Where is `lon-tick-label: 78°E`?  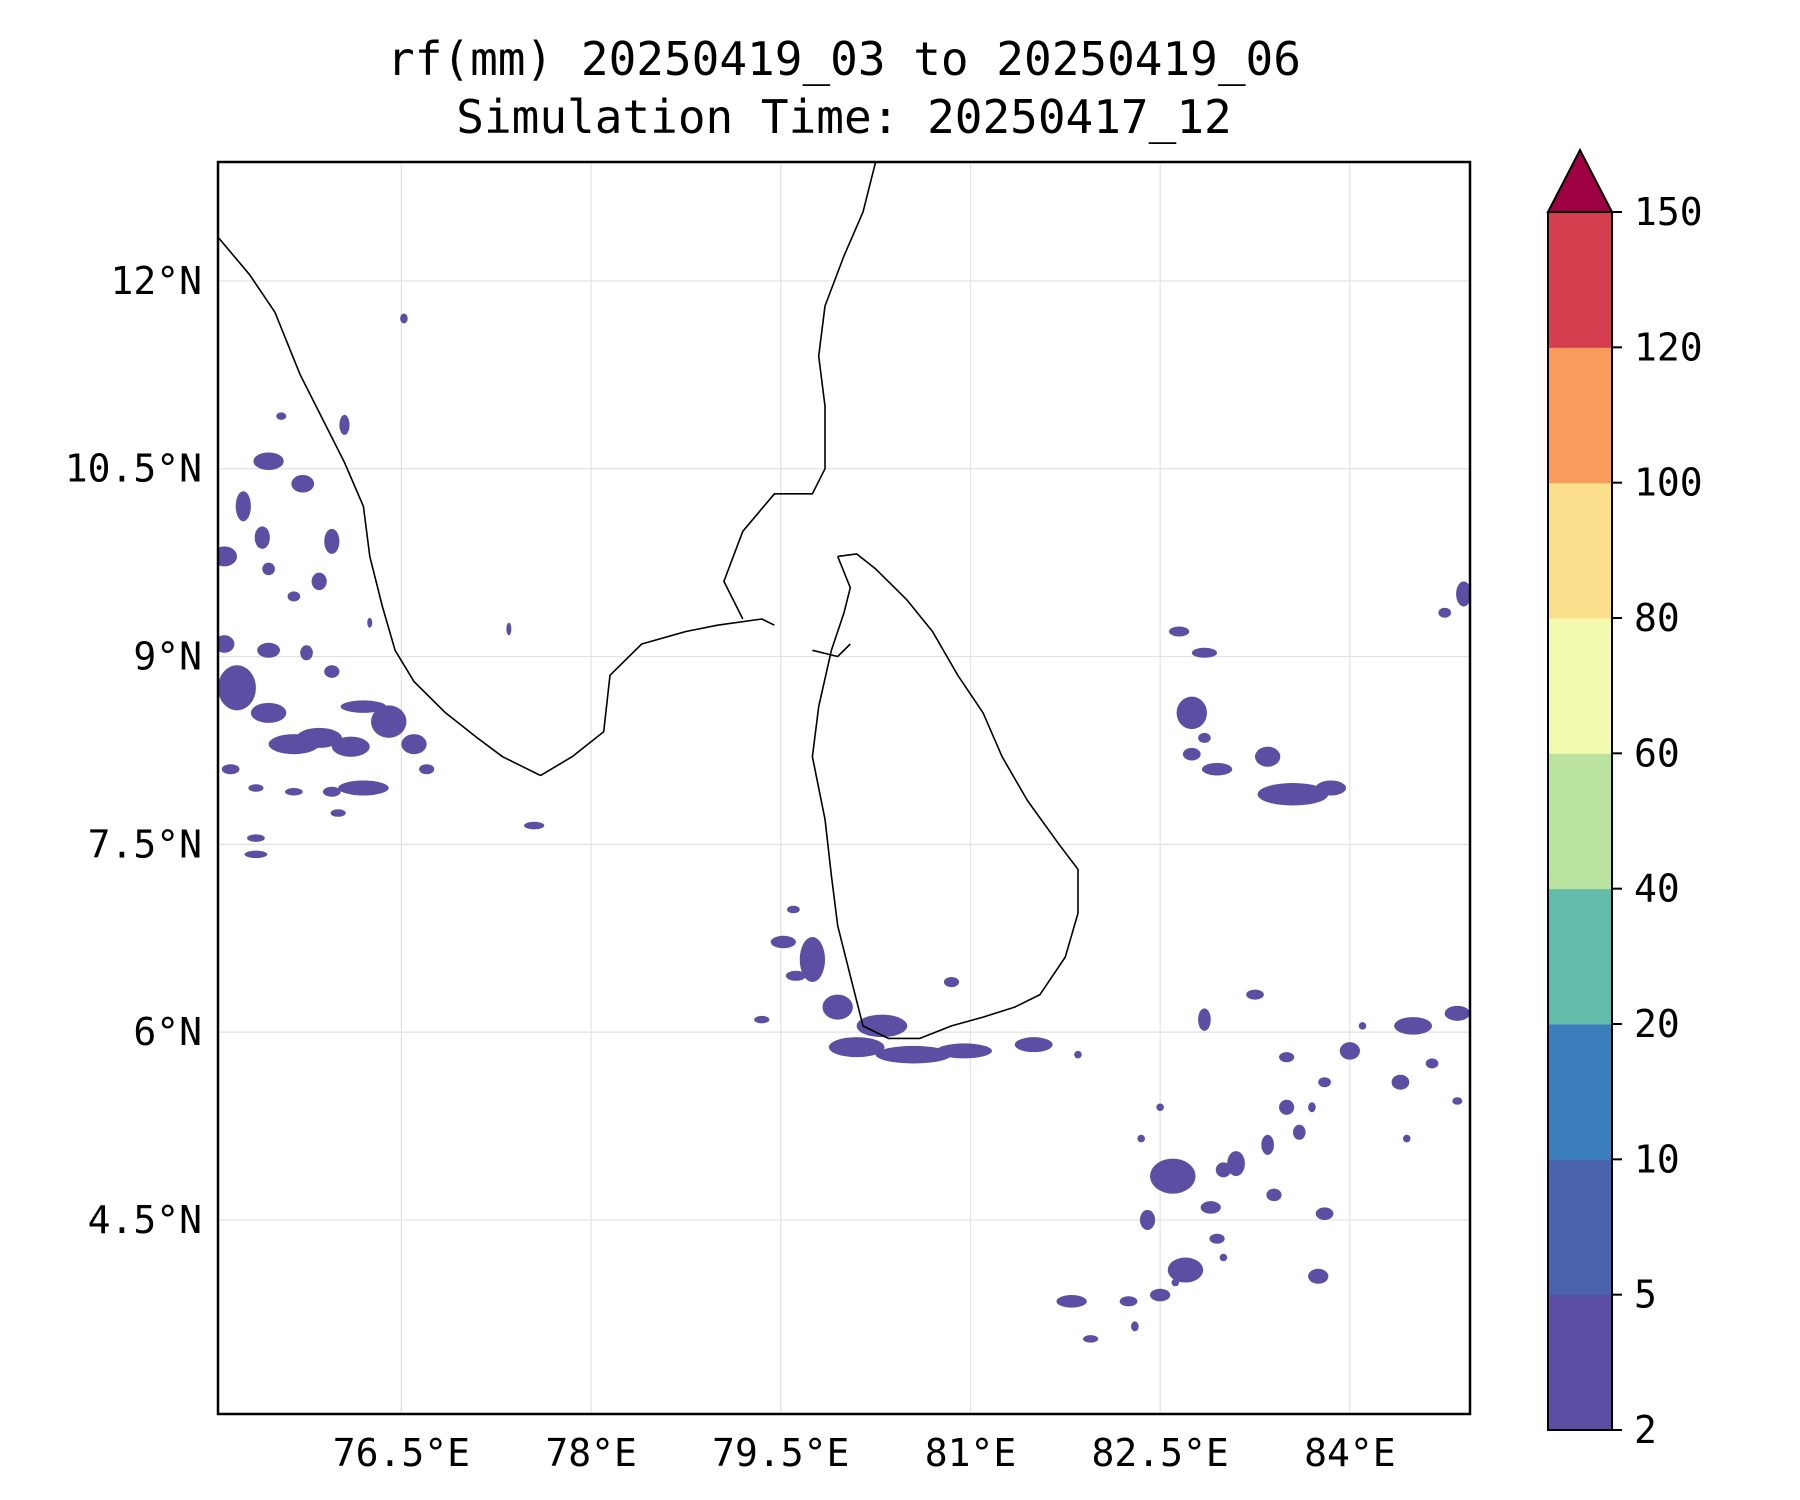 lon-tick-label: 78°E is located at coordinates (591, 1453).